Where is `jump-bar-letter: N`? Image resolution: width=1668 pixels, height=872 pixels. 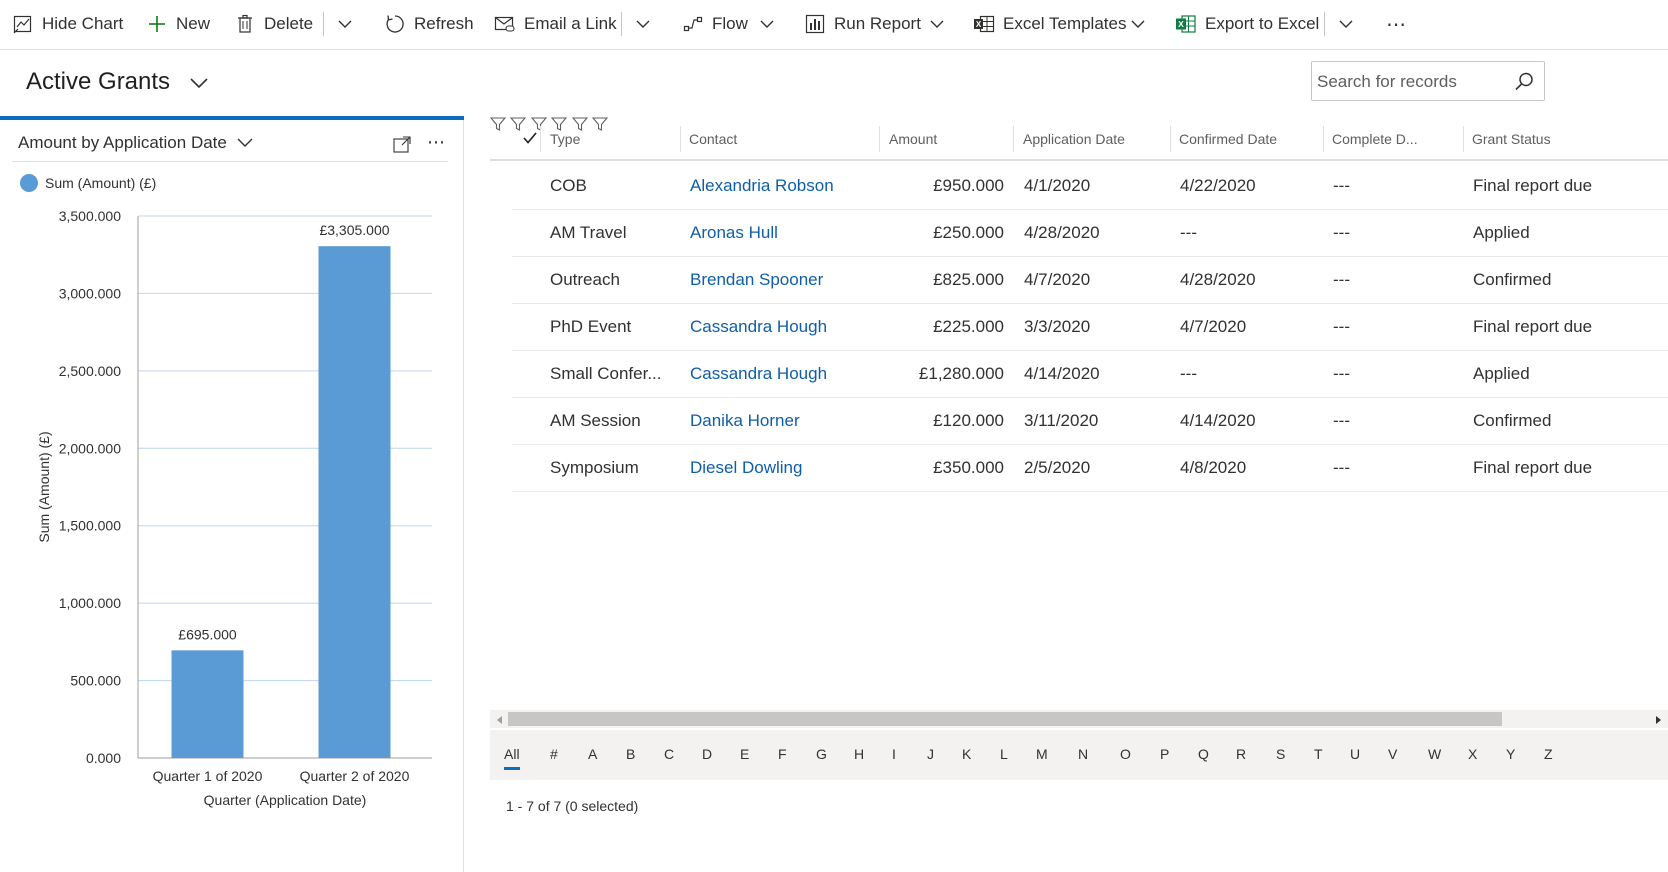 jump-bar-letter: N is located at coordinates (1083, 754).